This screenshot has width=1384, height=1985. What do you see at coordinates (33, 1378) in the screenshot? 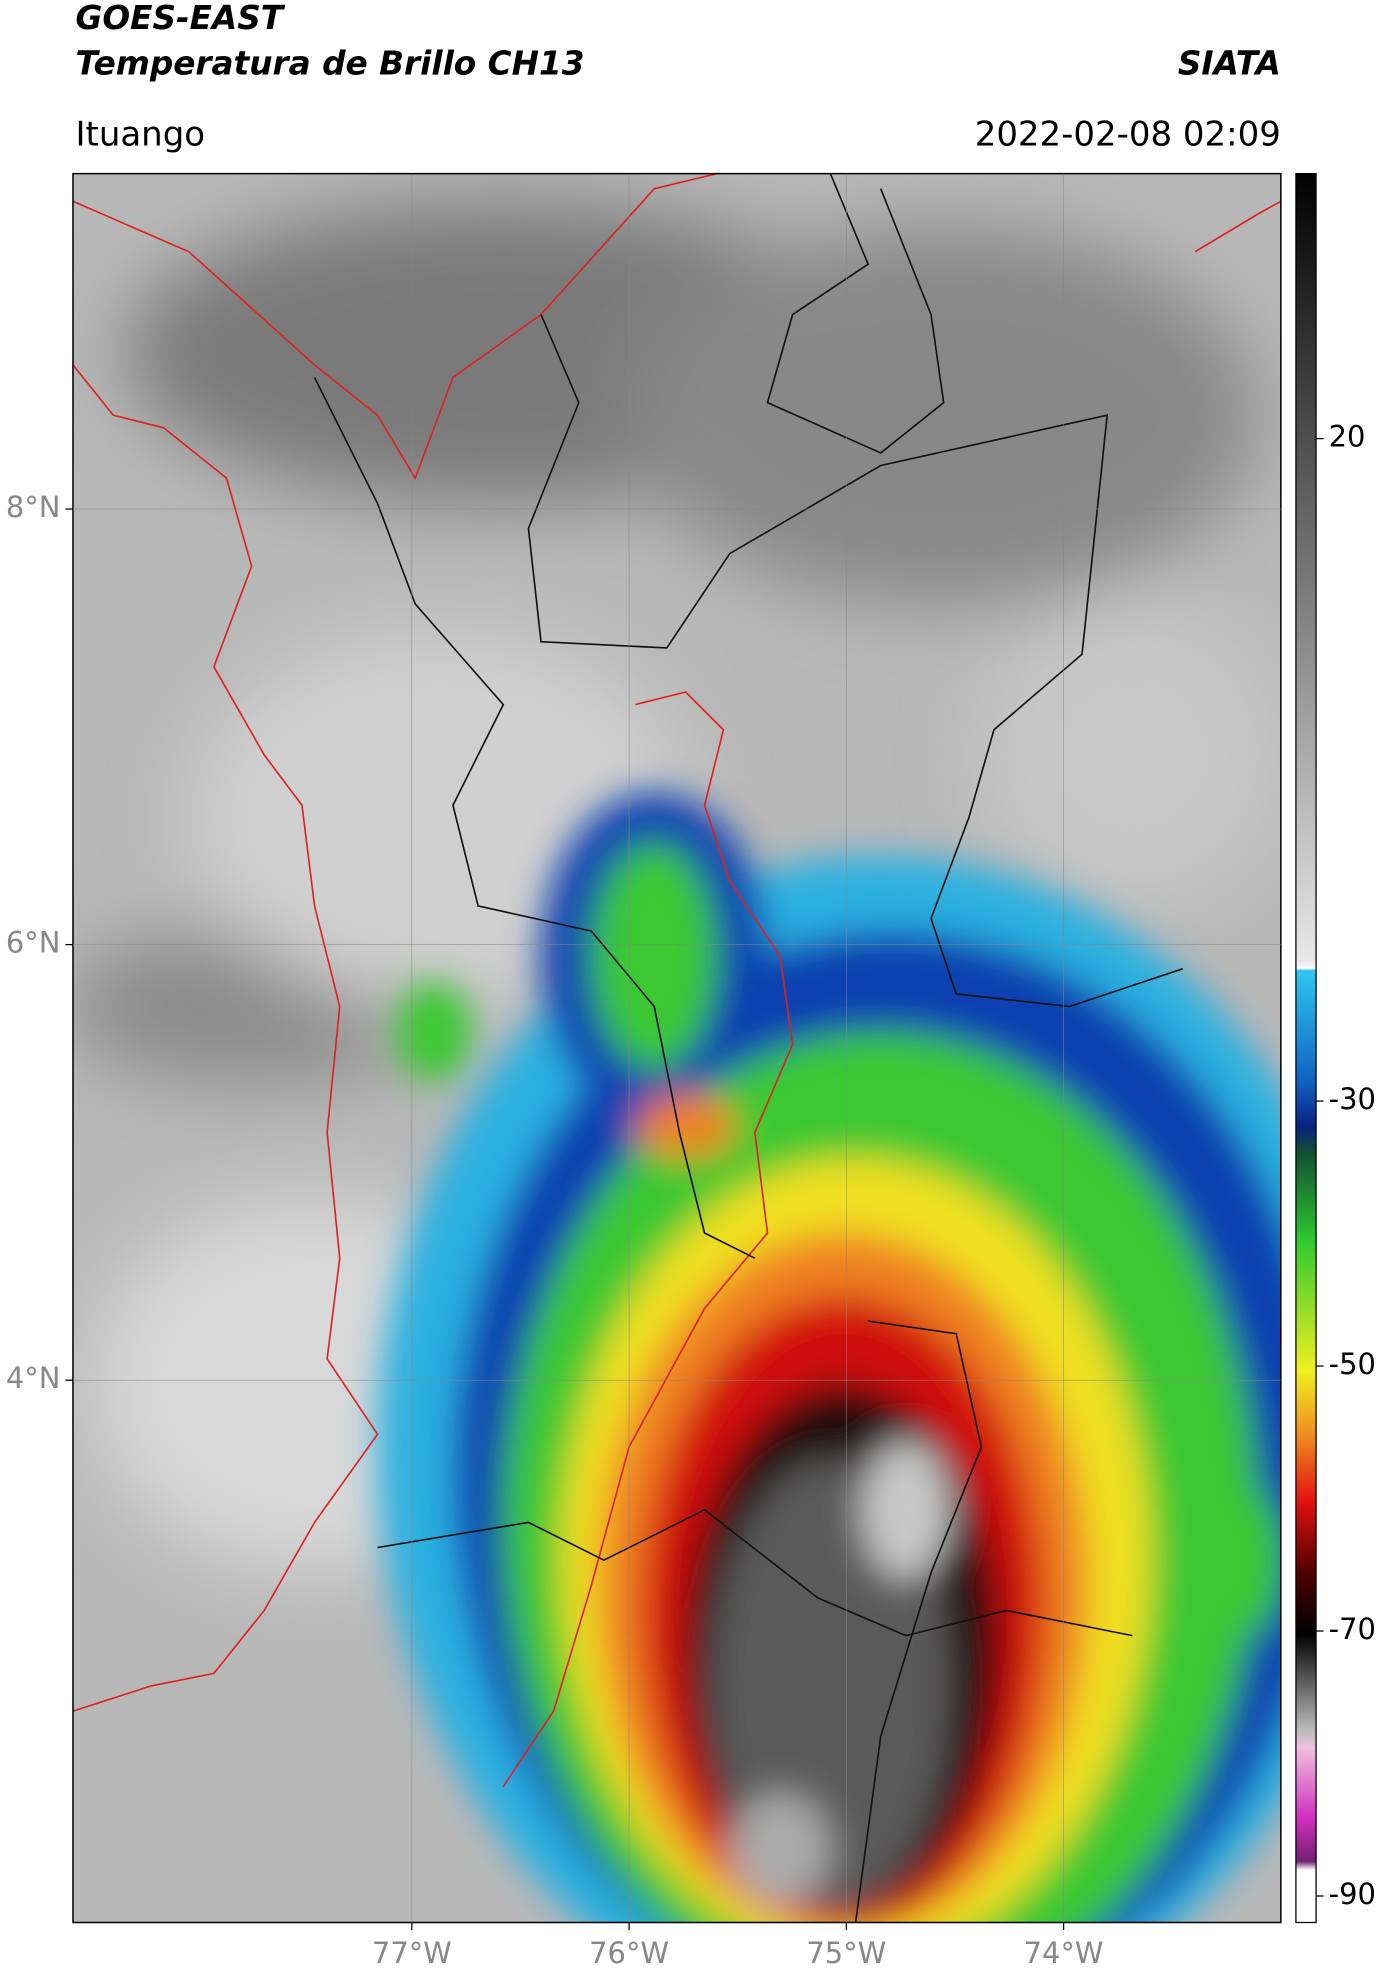
I see `lat-tick-label: 4°N` at bounding box center [33, 1378].